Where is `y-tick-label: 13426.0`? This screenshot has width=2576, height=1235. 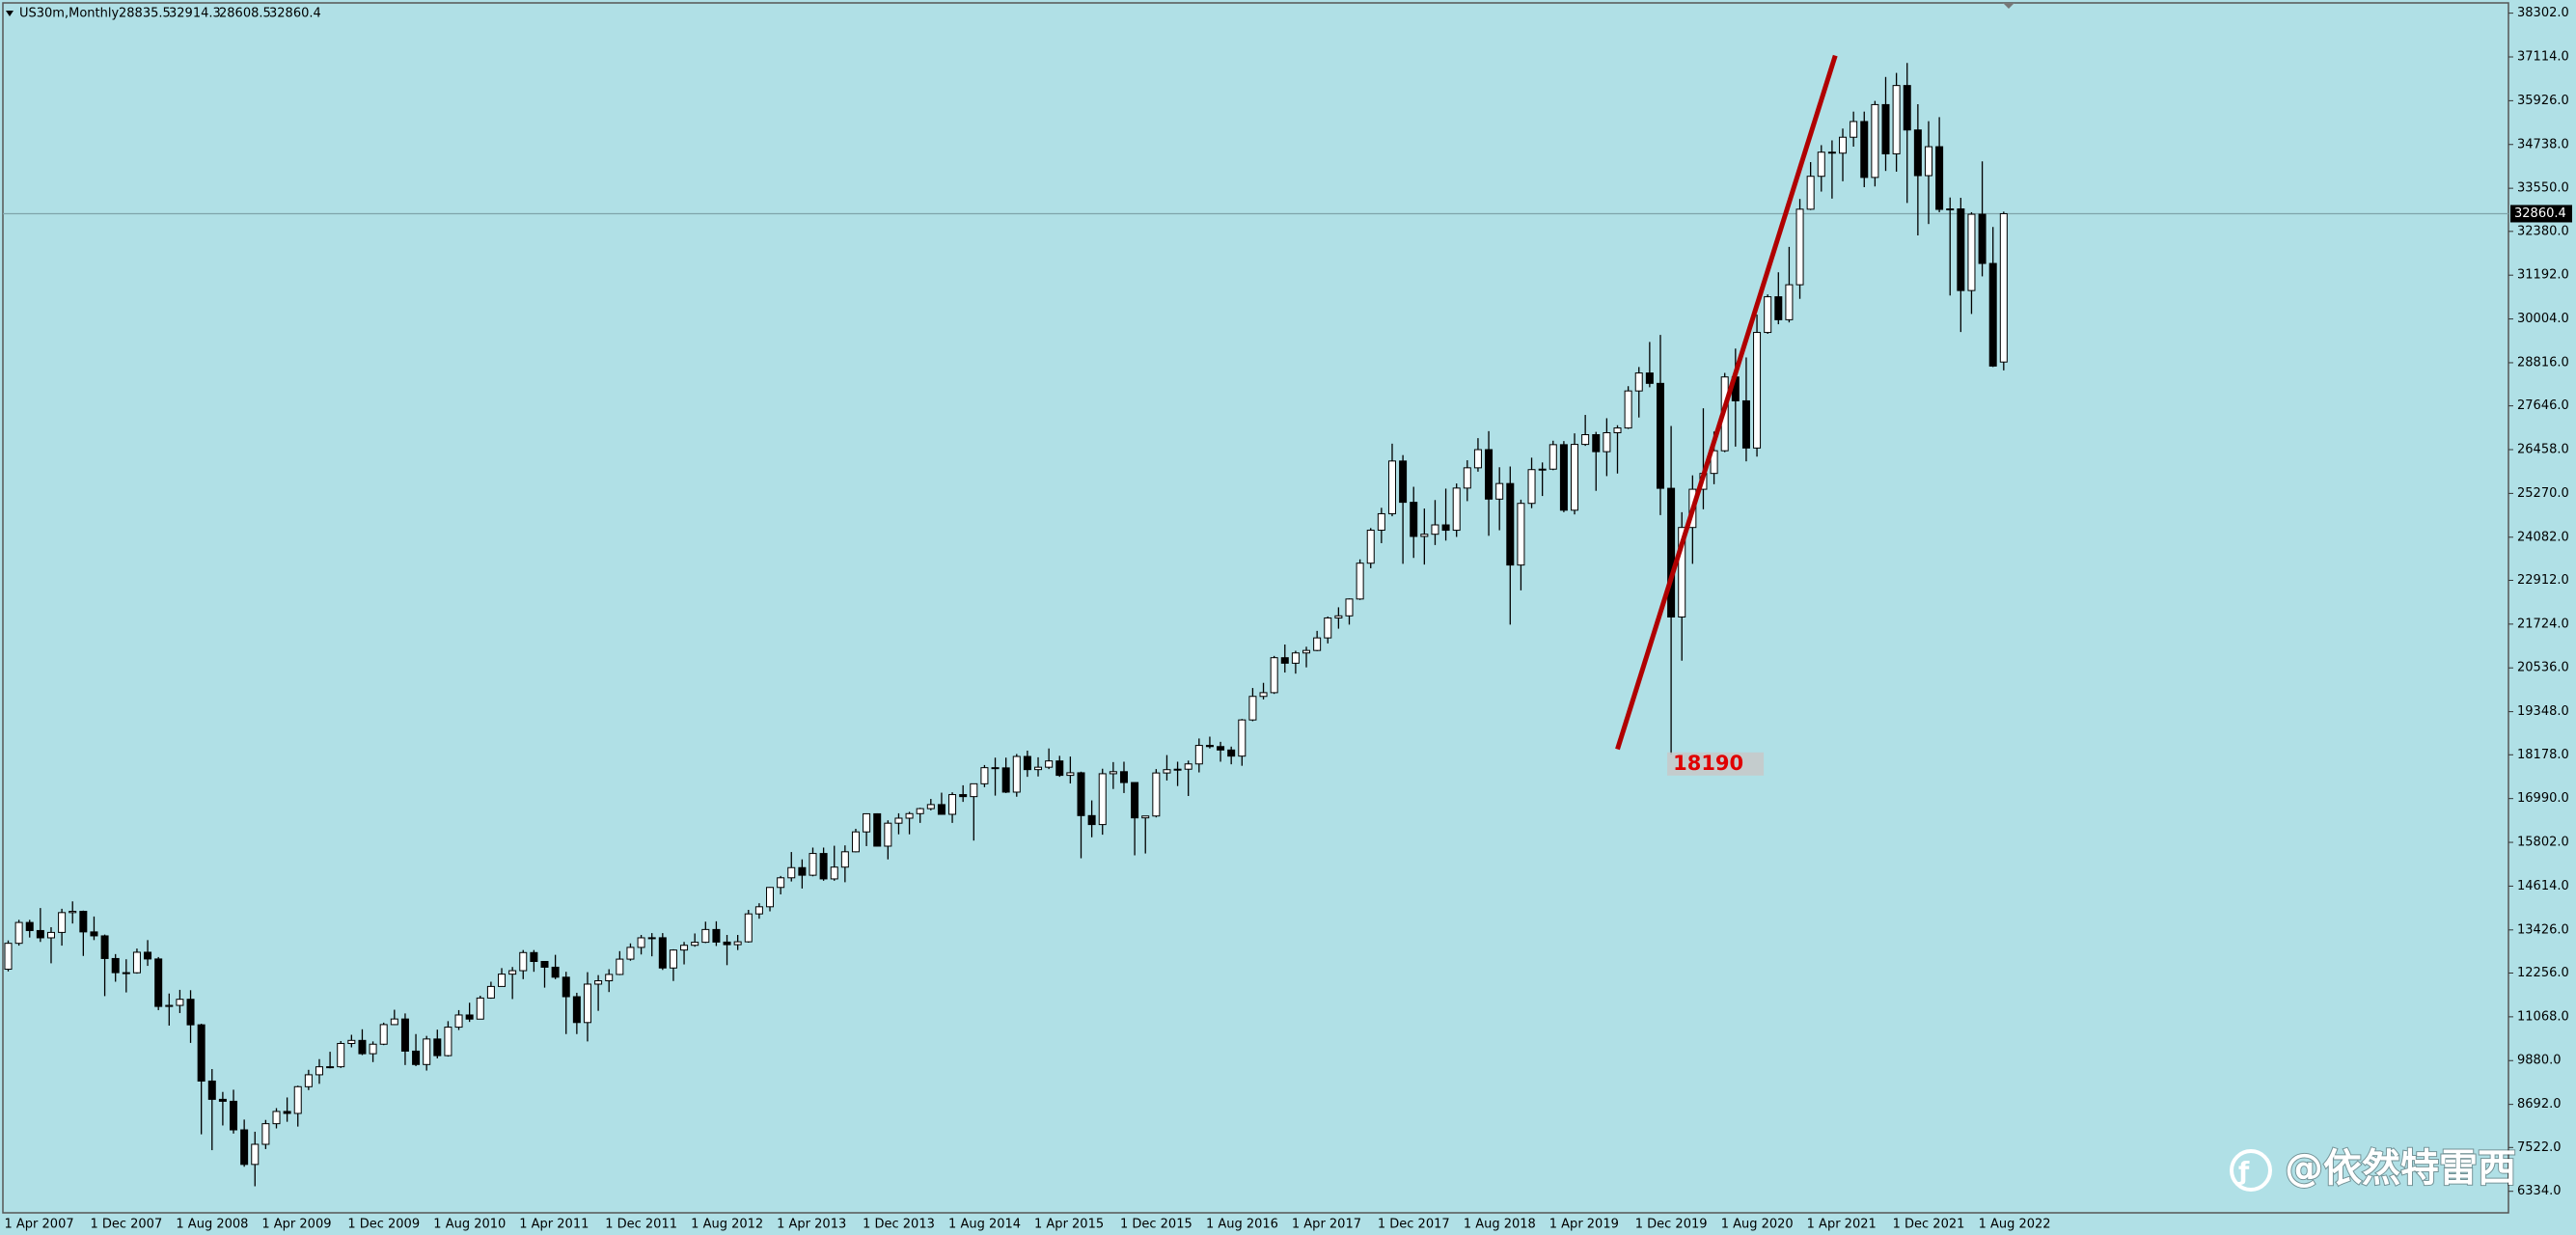 y-tick-label: 13426.0 is located at coordinates (2543, 929).